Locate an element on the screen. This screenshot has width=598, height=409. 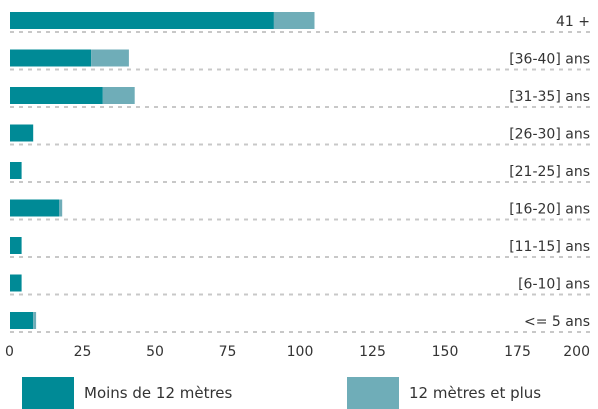
legend-item-series1: Moins de 12 mètres is located at coordinates (127, 393).